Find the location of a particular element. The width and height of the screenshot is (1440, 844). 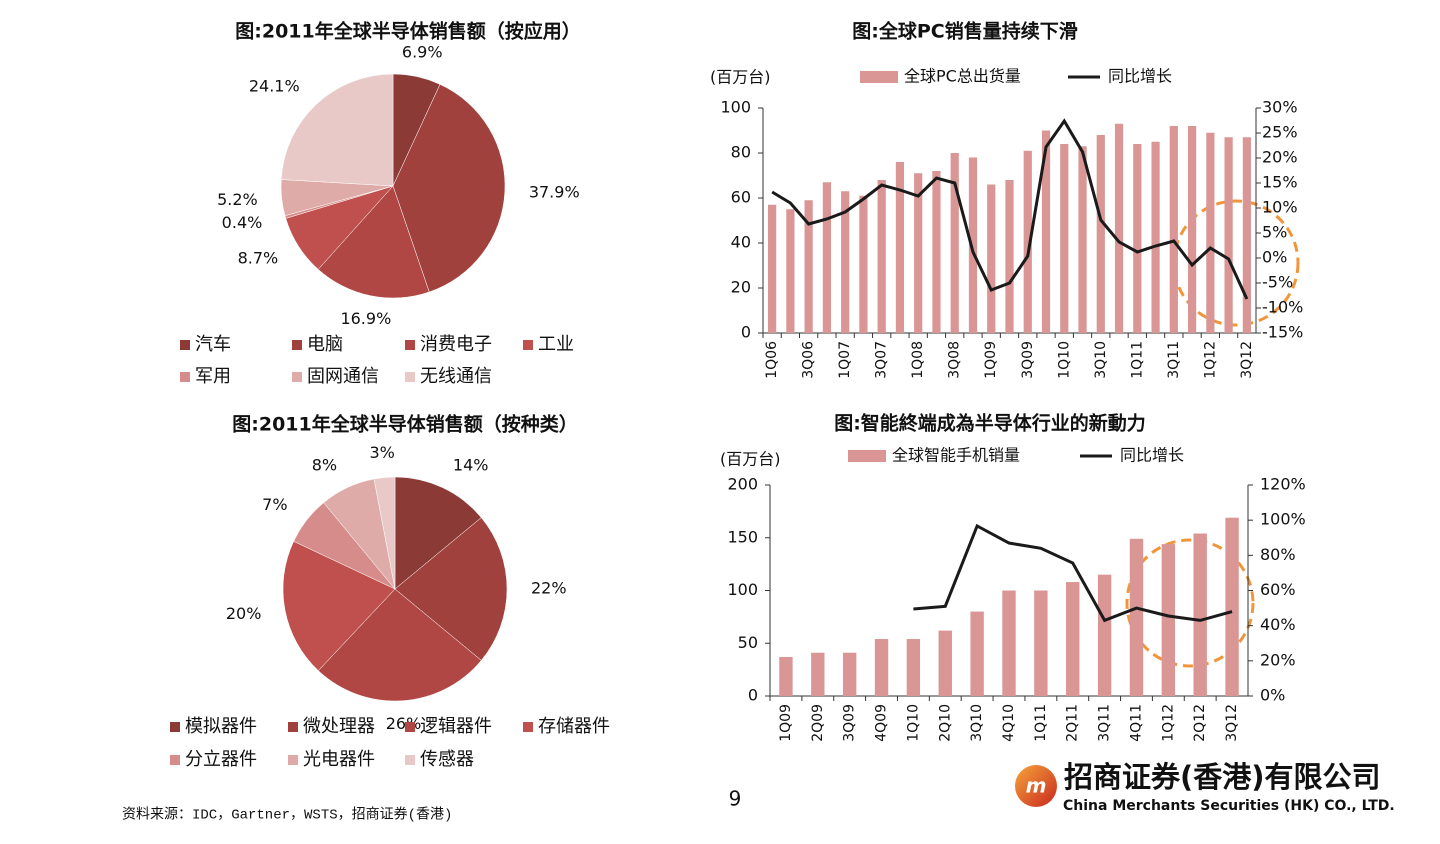

x-tick-label: 1Q08 is located at coordinates (918, 360).